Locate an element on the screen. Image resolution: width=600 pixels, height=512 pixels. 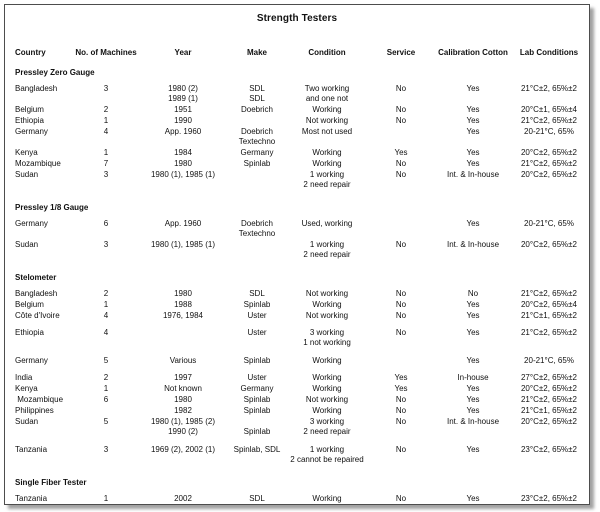
cell-country: Ethiopia is located at coordinates (29, 120).